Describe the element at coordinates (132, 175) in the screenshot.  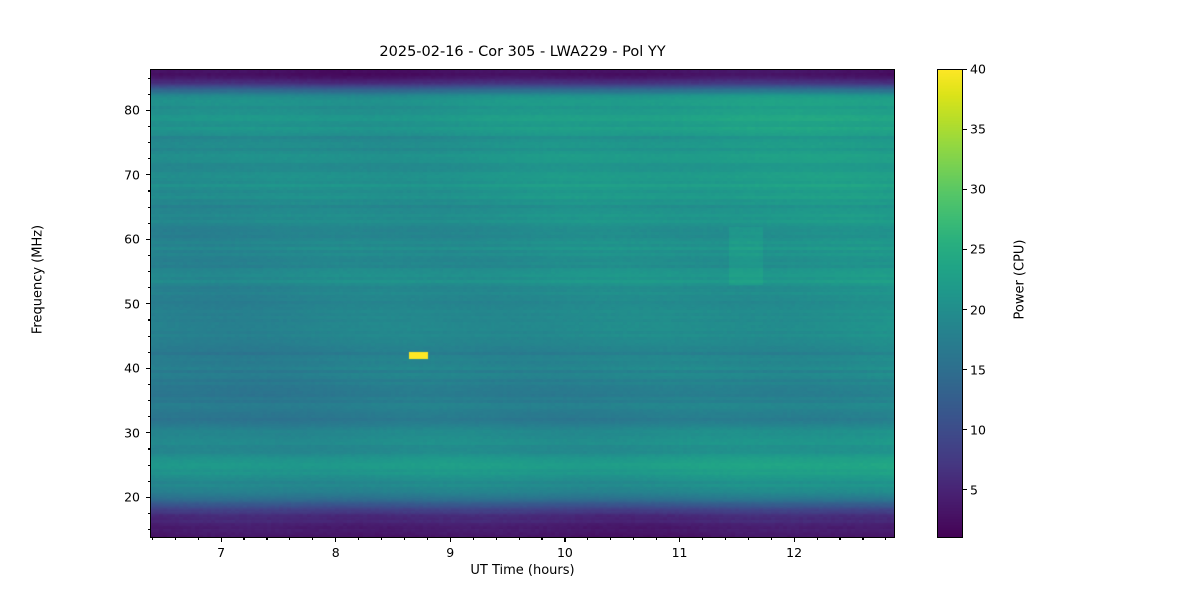
I see `y-tick-label: 70` at that location.